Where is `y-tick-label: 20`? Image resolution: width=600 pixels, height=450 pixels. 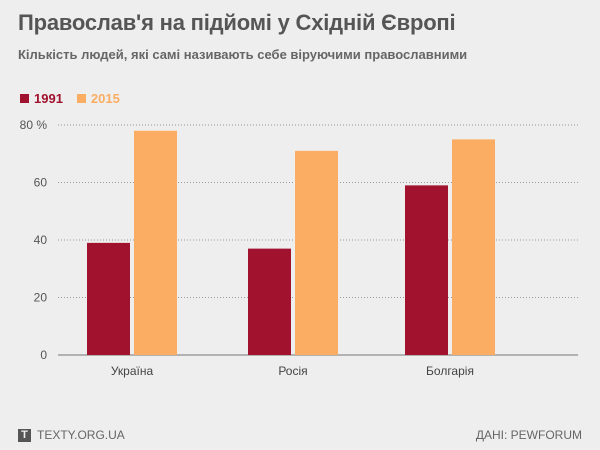
y-tick-label: 20 is located at coordinates (41, 298).